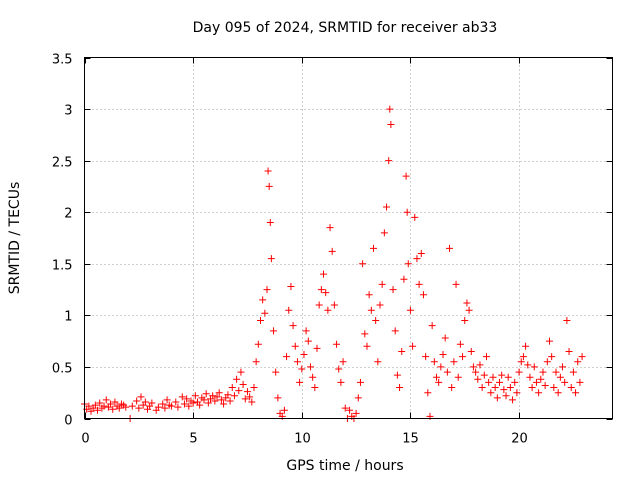 The width and height of the screenshot is (640, 480). Describe the element at coordinates (62, 163) in the screenshot. I see `y-tick-label: 2.5` at that location.